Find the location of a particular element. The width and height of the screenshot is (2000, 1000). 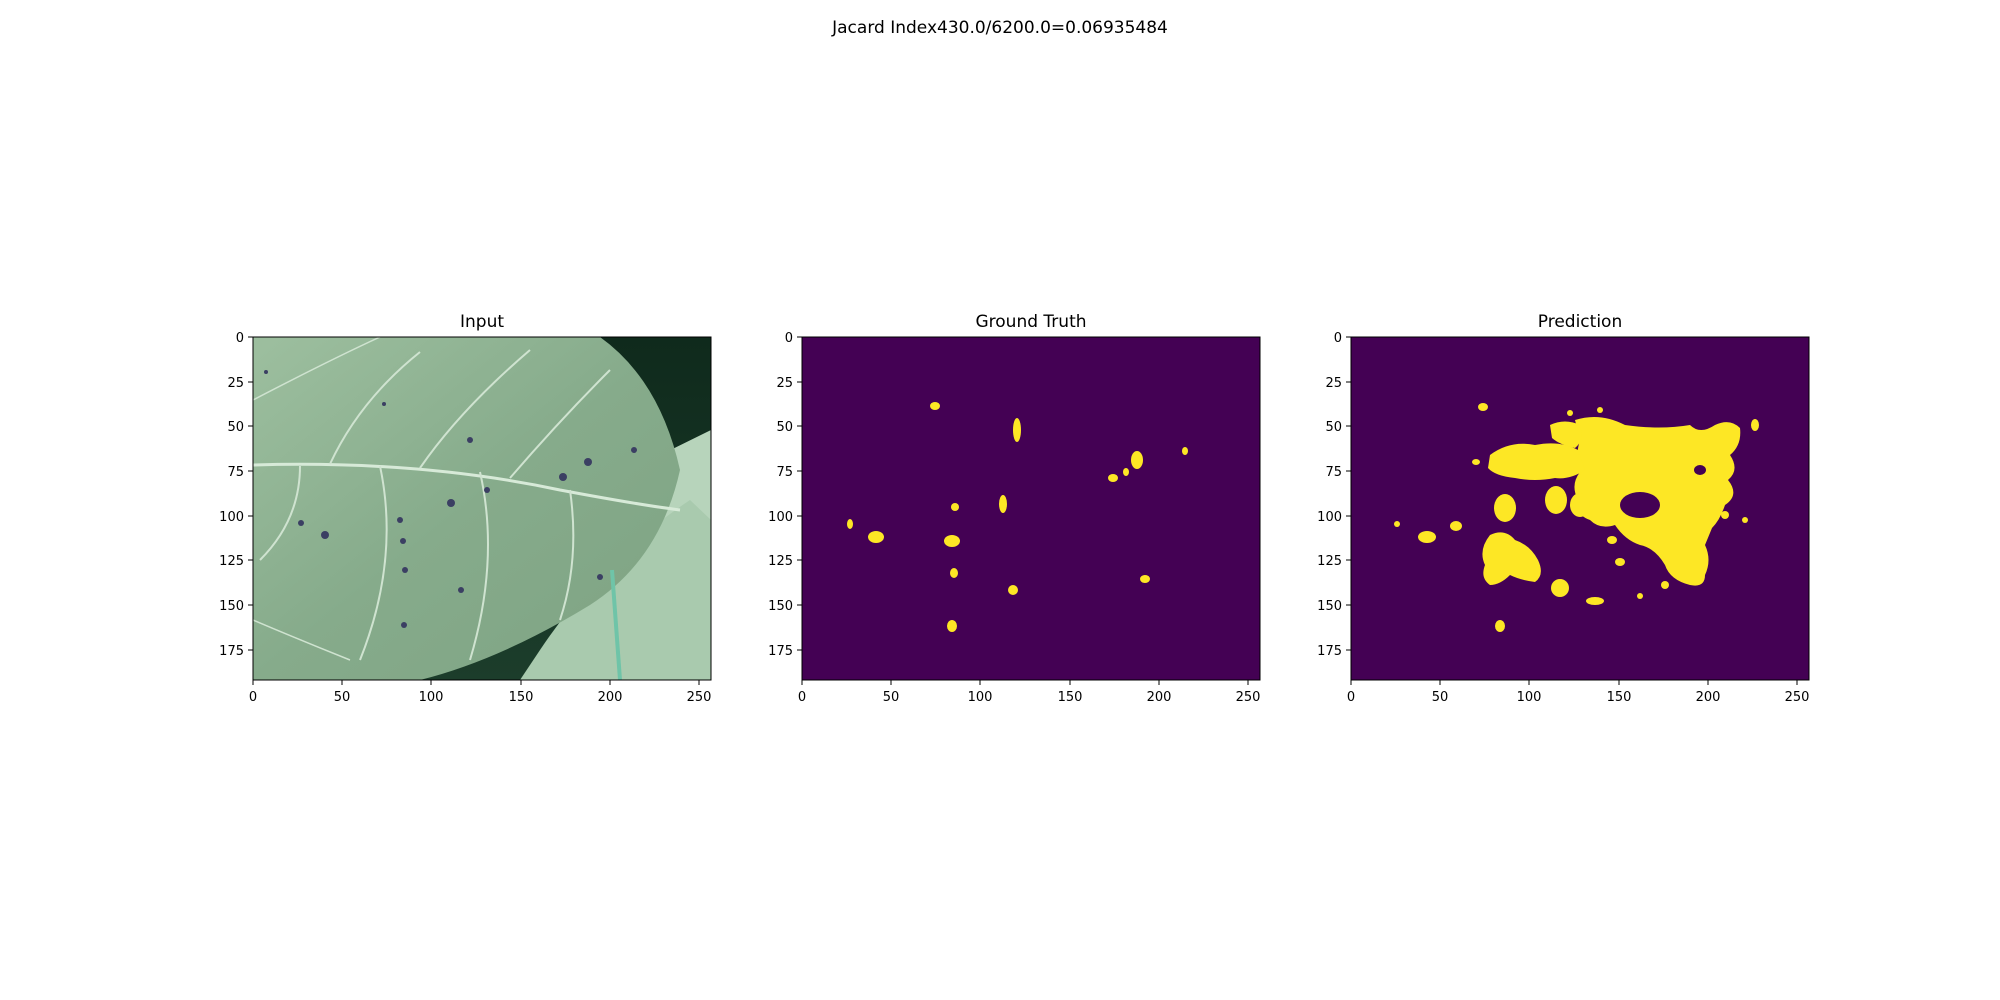

input-ytick-label: 150 is located at coordinates (231, 606).